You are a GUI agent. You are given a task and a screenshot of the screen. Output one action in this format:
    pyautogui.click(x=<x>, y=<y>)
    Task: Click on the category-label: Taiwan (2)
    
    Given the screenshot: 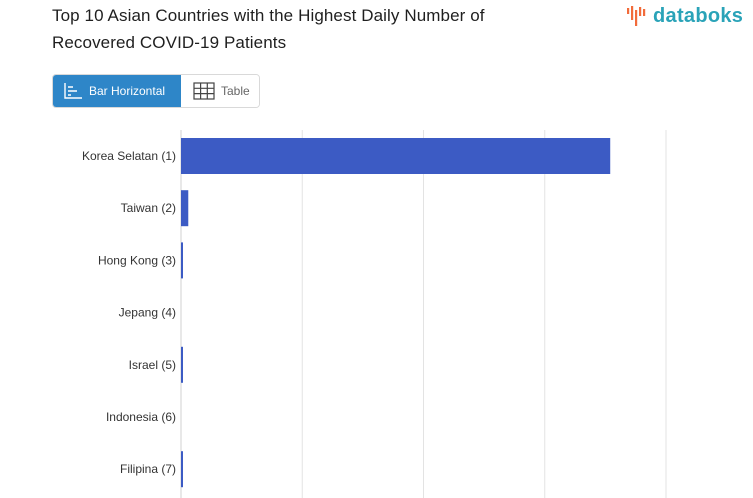 What is the action you would take?
    pyautogui.click(x=148, y=208)
    